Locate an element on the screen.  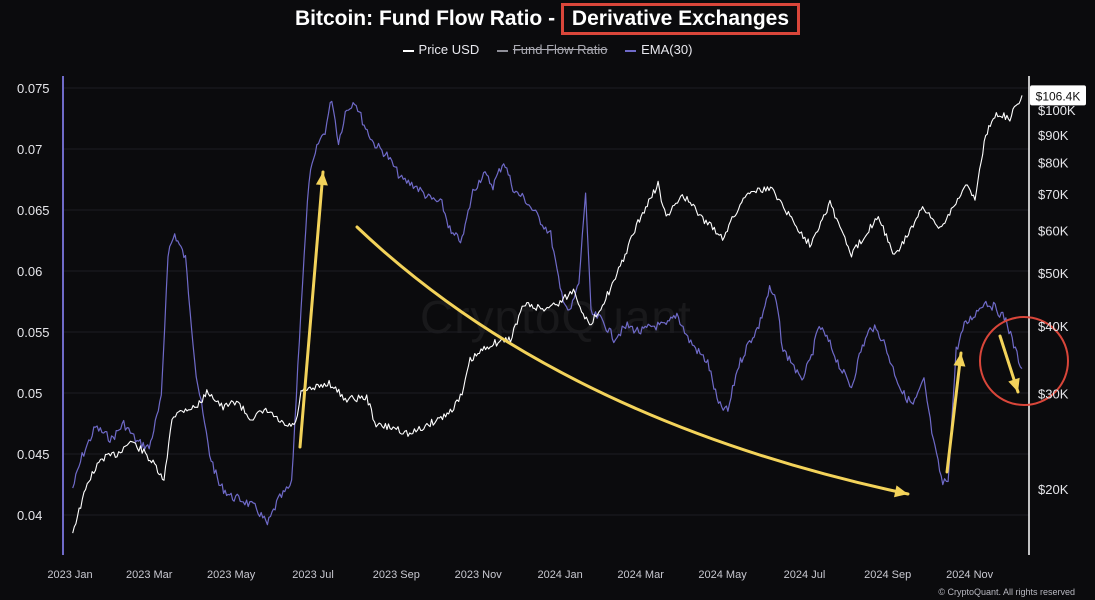
right-tick-label: $70K is located at coordinates (1053, 194).